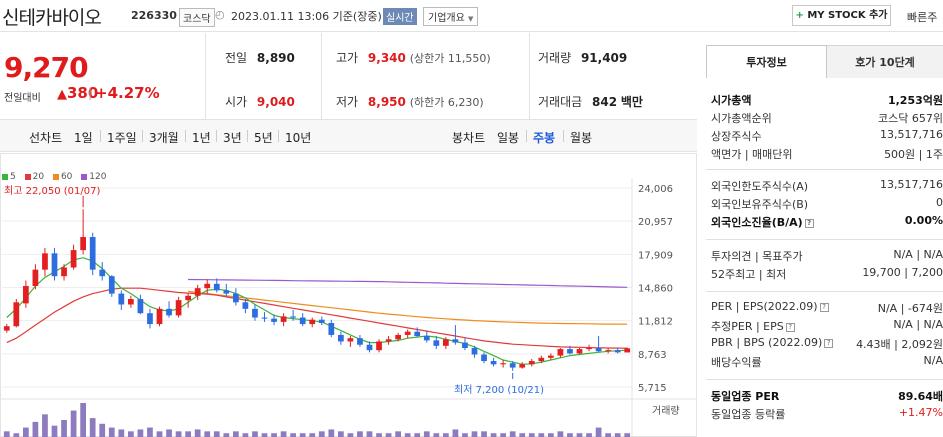 This screenshot has width=943, height=437. I want to click on legend-ma5: 5, so click(9, 177).